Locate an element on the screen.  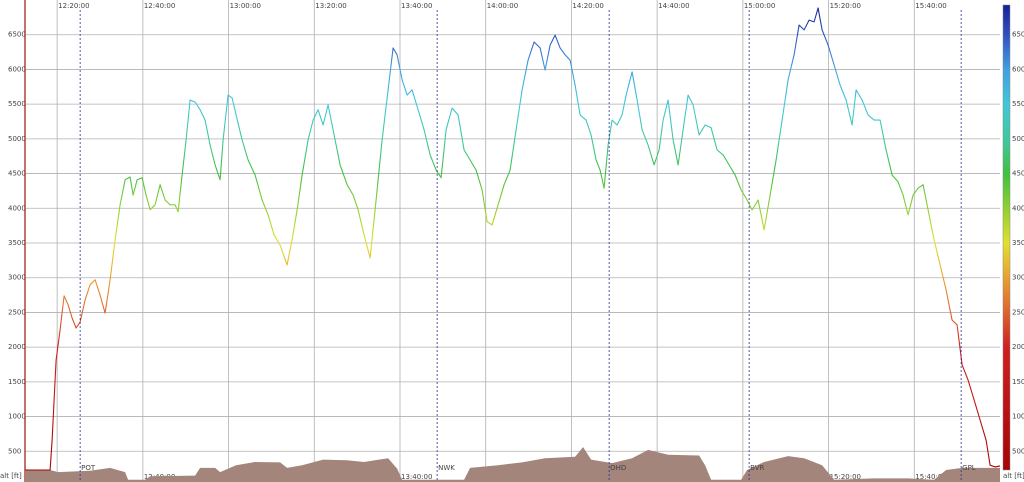
colorbar-tick-label: 6000 is located at coordinates (1018, 69).